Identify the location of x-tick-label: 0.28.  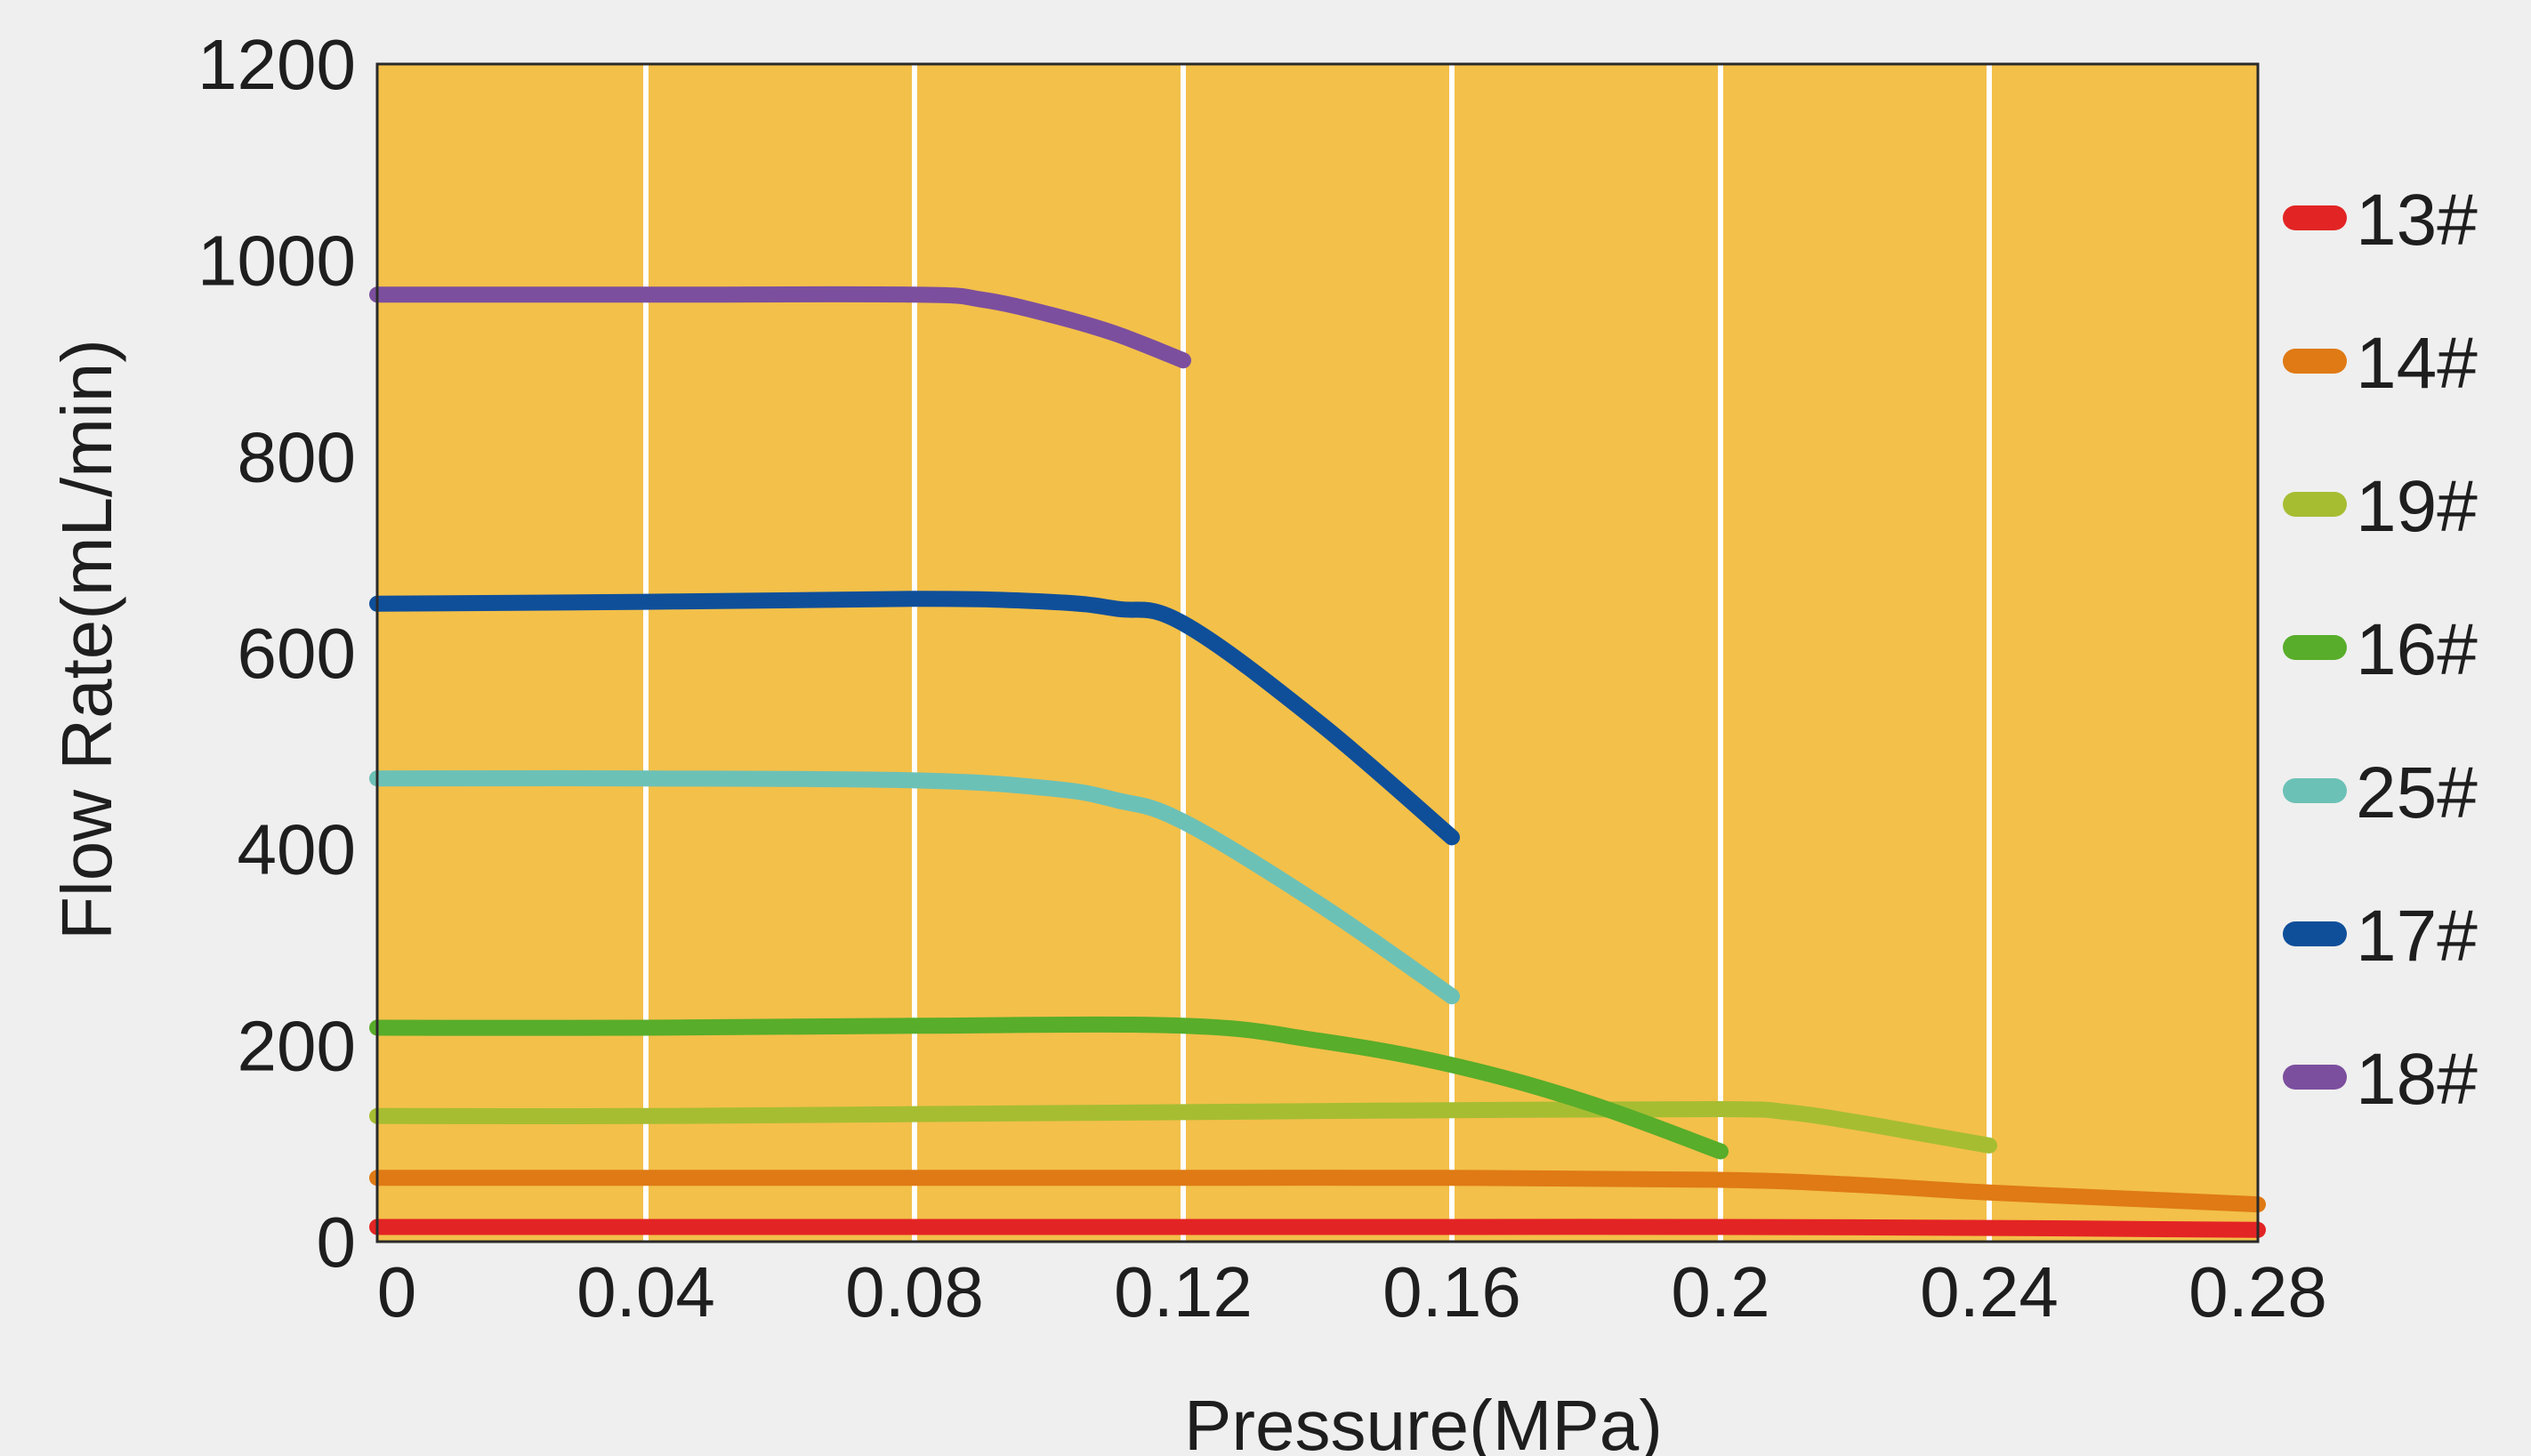
(2257, 1291).